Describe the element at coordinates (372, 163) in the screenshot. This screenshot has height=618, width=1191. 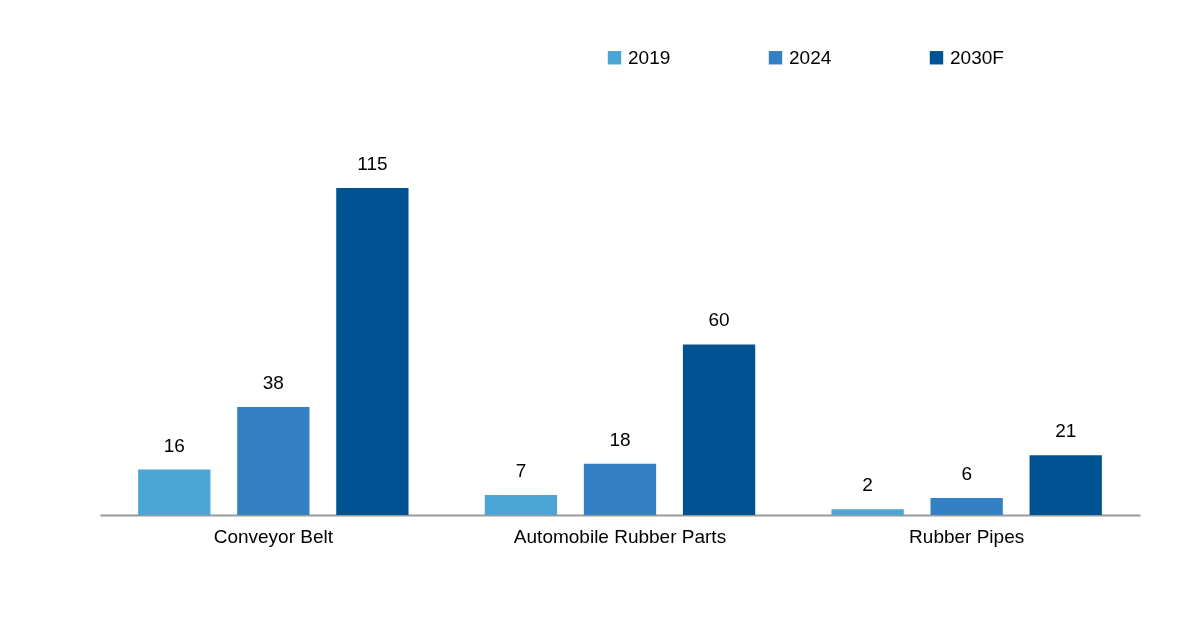
I see `data-label: 115` at that location.